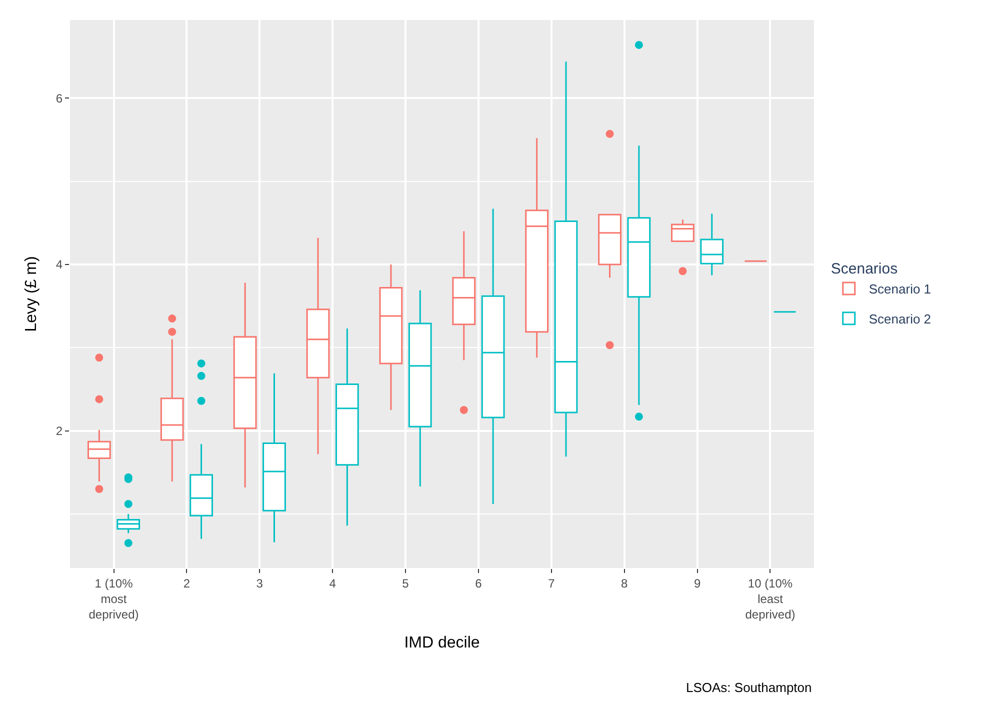 The width and height of the screenshot is (984, 708). Describe the element at coordinates (332, 583) in the screenshot. I see `x-tick-label: 4` at that location.